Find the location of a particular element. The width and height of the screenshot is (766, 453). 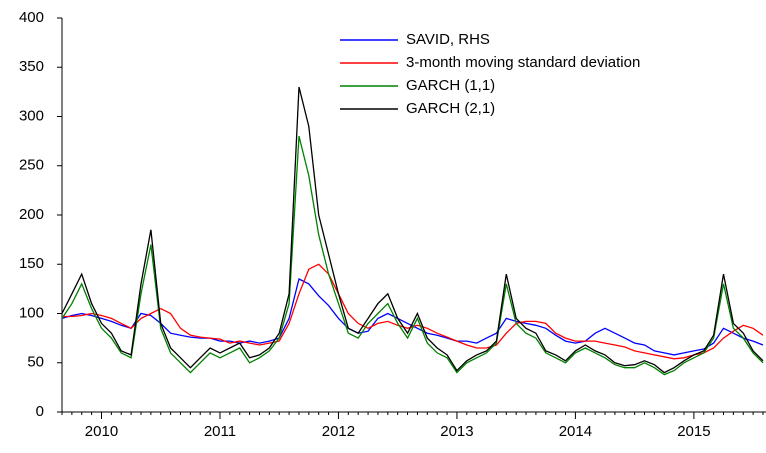

y-tick-label: 250 is located at coordinates (31, 165).